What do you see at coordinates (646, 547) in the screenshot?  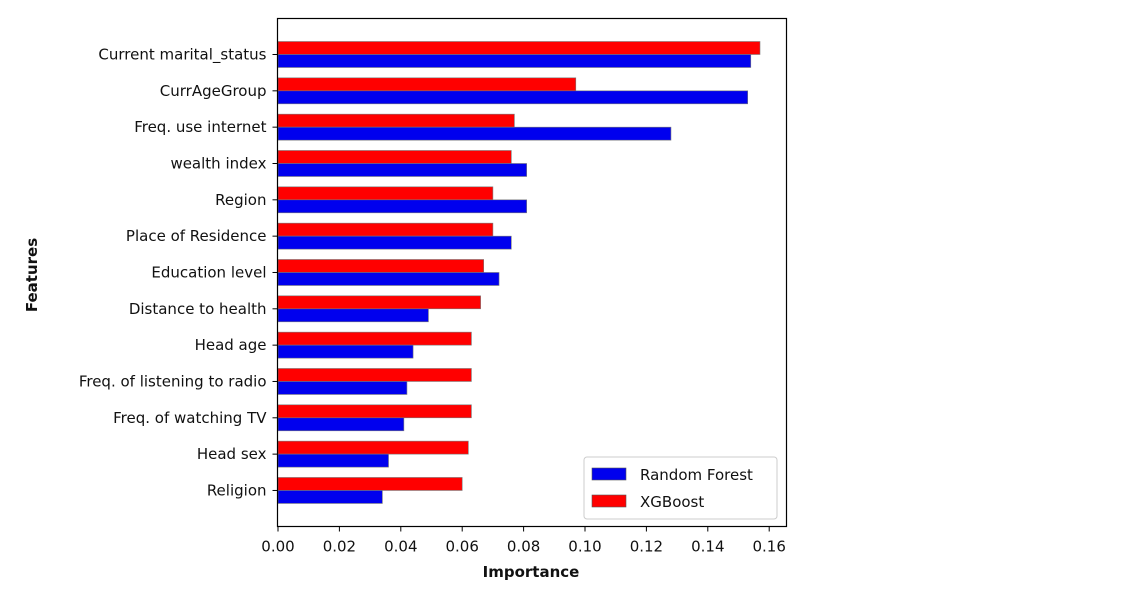 I see `x-tick-label: 0.12` at bounding box center [646, 547].